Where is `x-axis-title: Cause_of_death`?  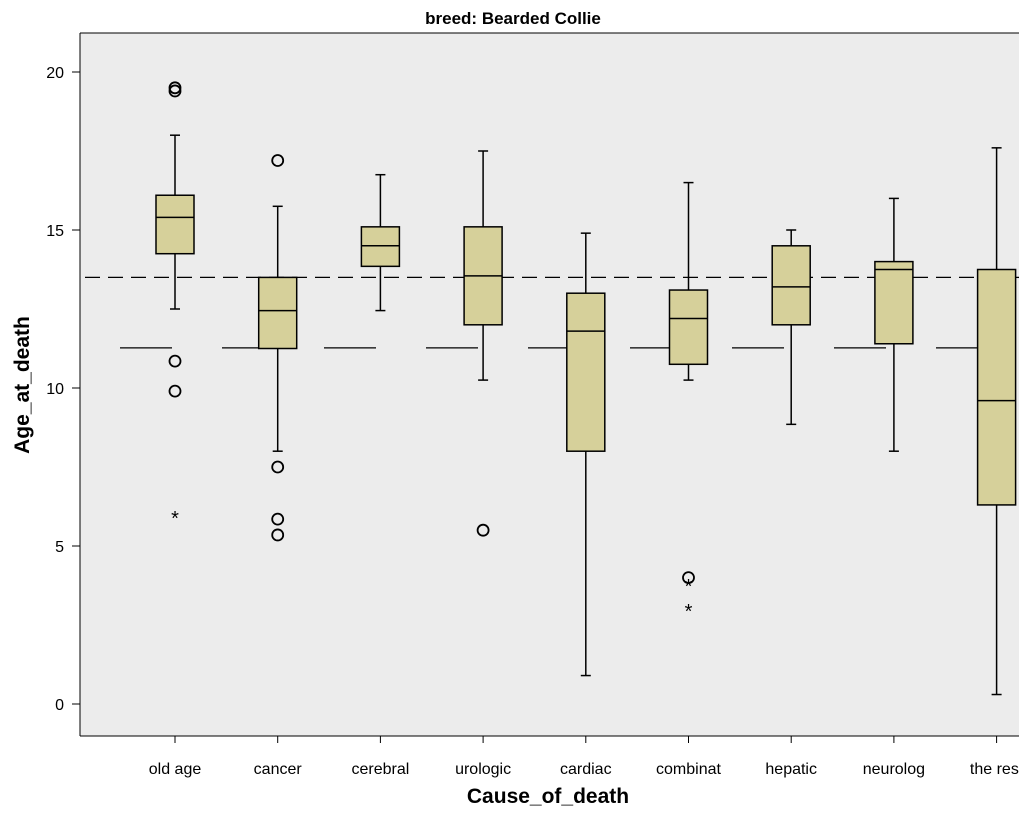 x-axis-title: Cause_of_death is located at coordinates (548, 796).